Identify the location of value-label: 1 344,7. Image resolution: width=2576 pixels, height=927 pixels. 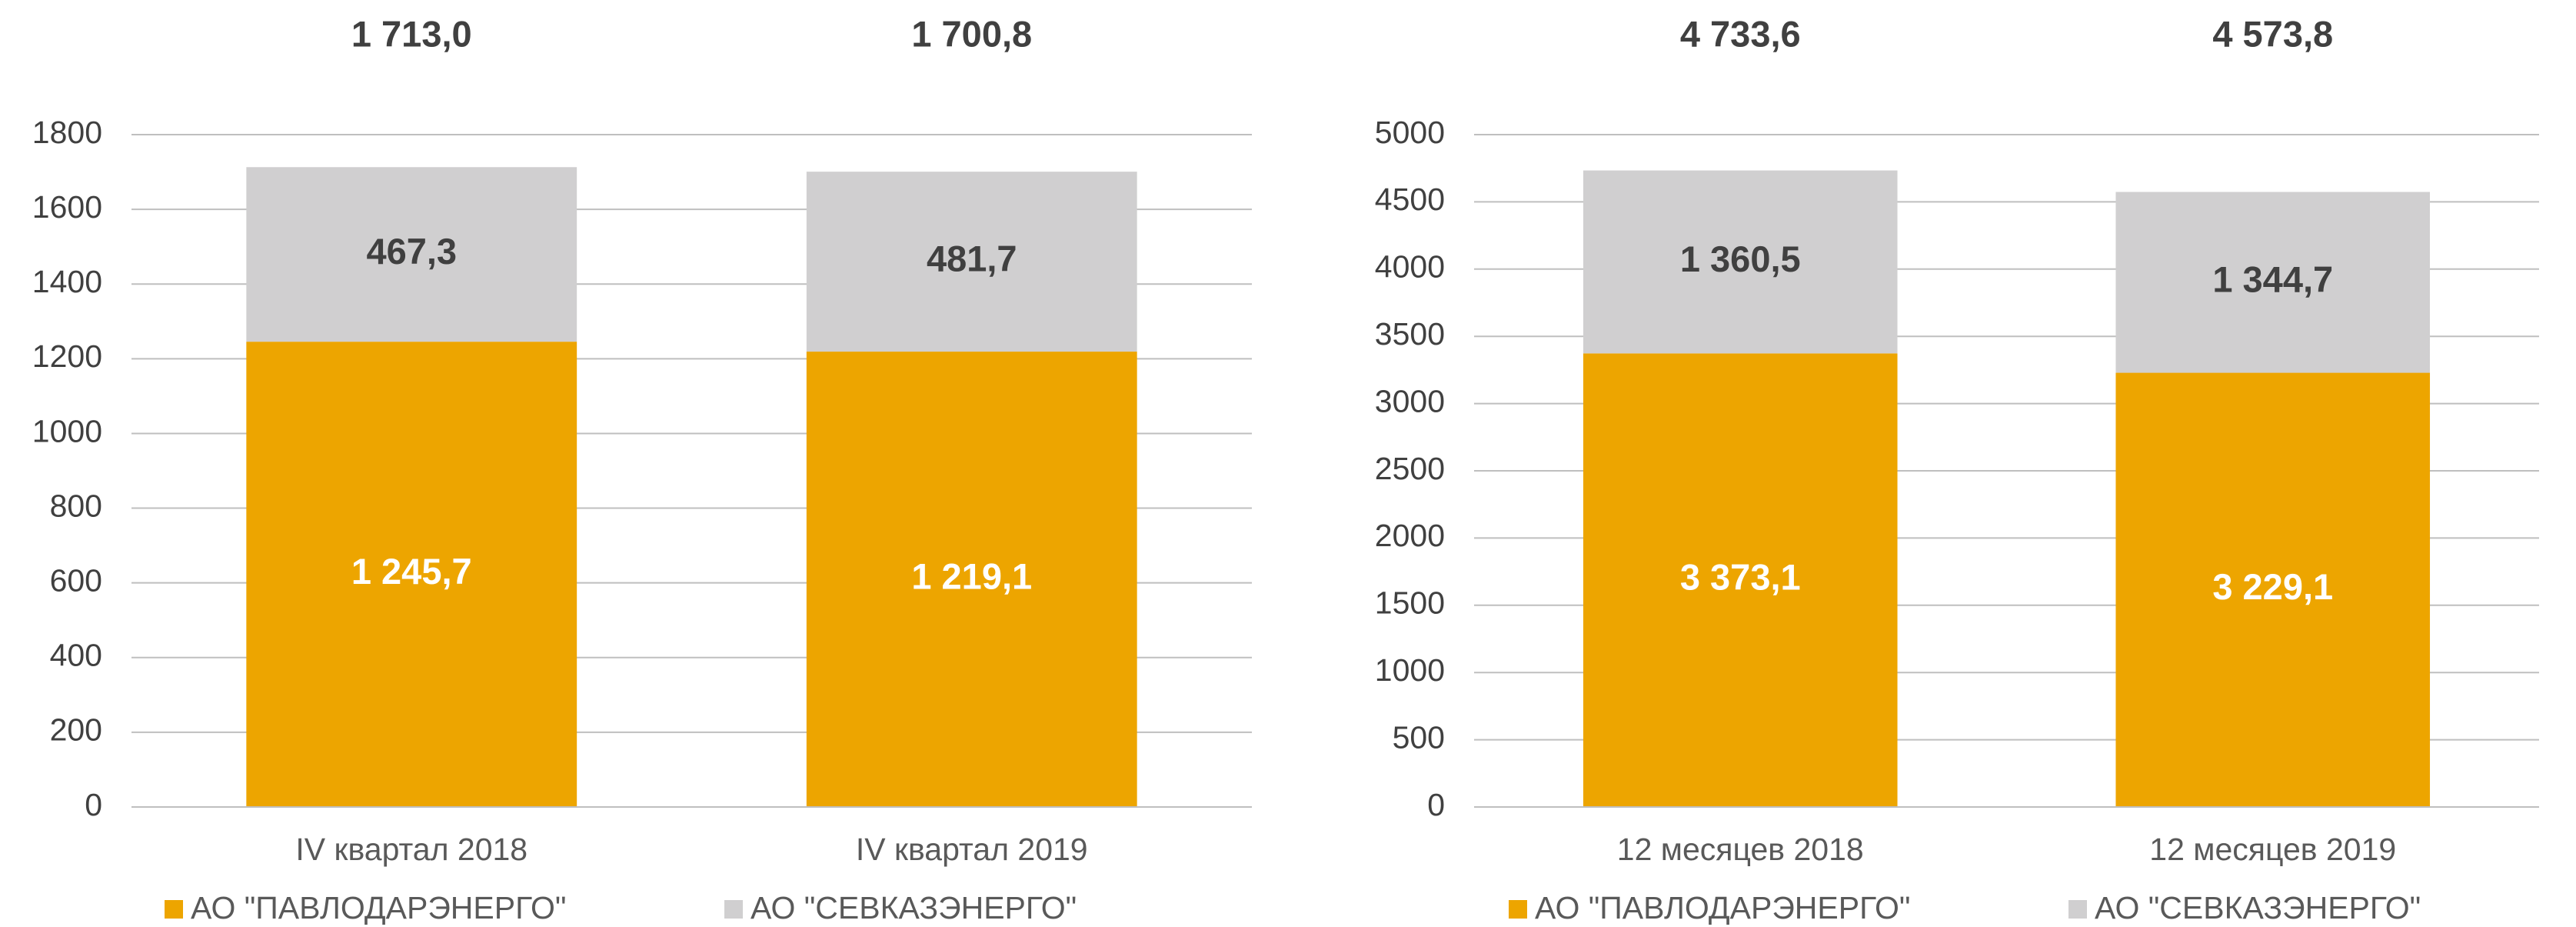
(2272, 279).